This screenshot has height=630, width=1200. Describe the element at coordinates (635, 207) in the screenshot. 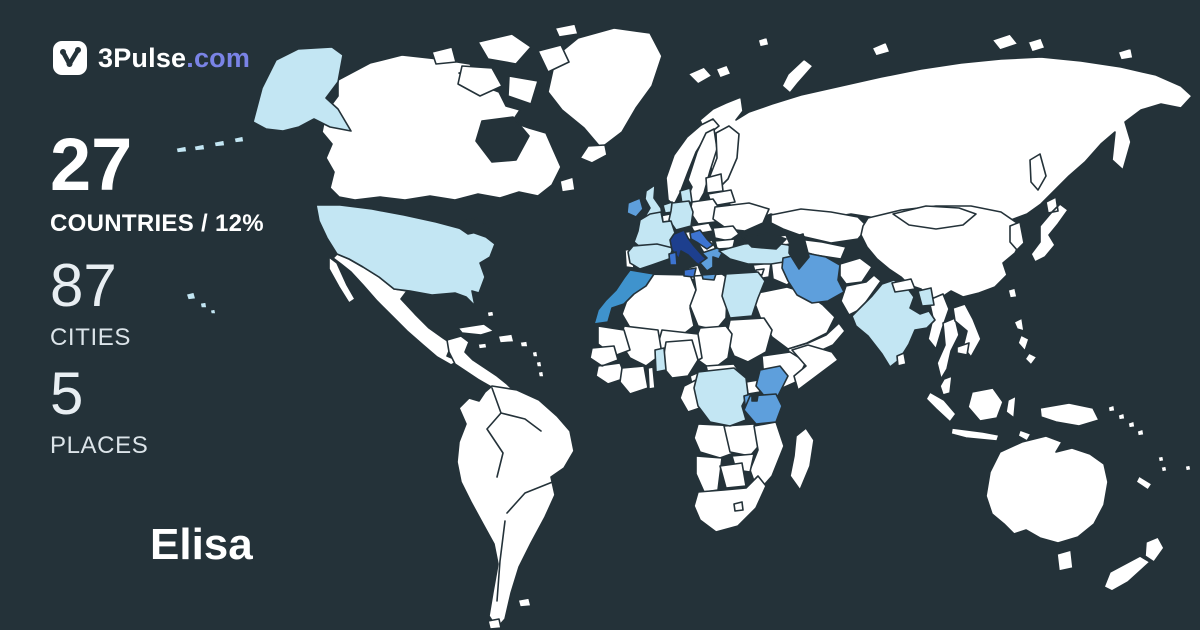

I see `country-ireland` at that location.